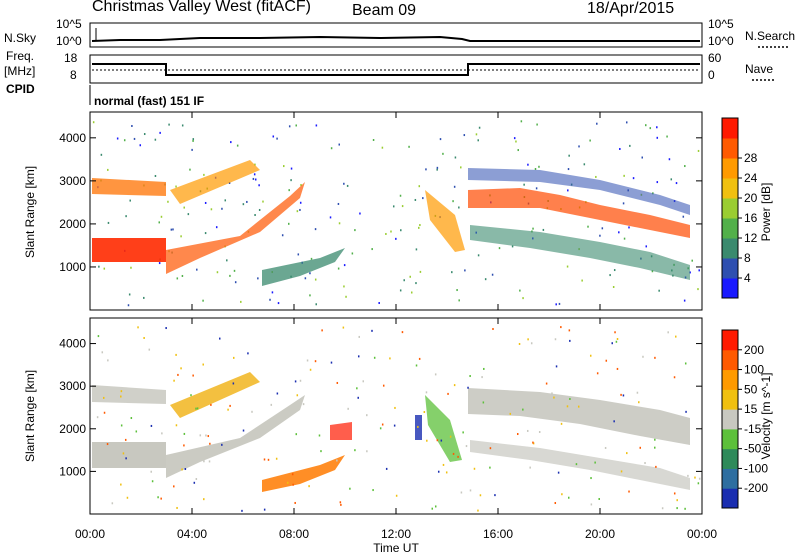  Describe the element at coordinates (71, 58) in the screenshot. I see `freq-top-tick: 18` at that location.